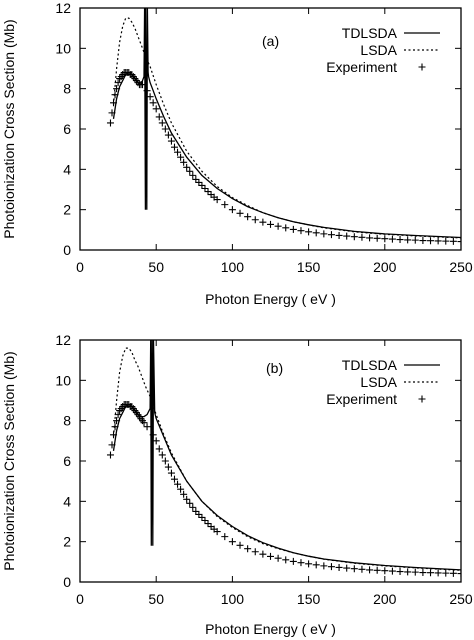 The image size is (474, 640). What do you see at coordinates (378, 382) in the screenshot?
I see `legend-label: LSDA` at bounding box center [378, 382].